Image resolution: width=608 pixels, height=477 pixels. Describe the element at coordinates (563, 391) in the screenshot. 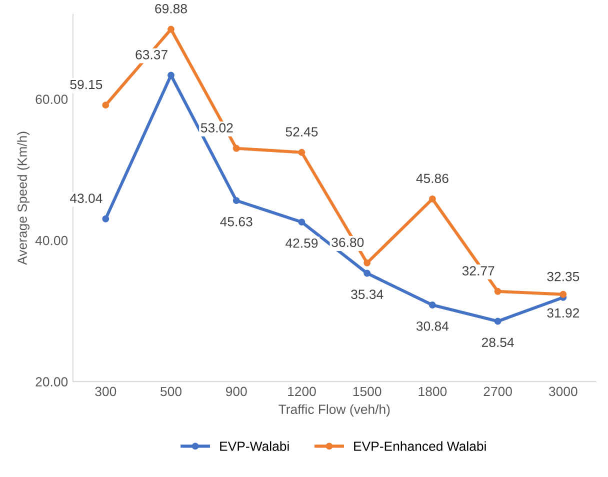

I see `x-tick-label: 3000` at that location.